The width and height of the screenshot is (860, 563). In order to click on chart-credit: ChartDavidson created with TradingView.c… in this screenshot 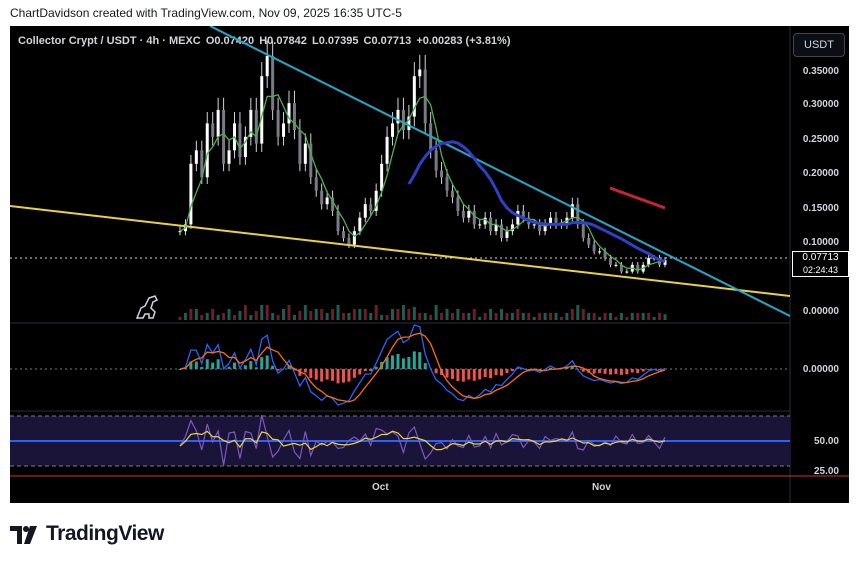, I will do `click(206, 13)`.